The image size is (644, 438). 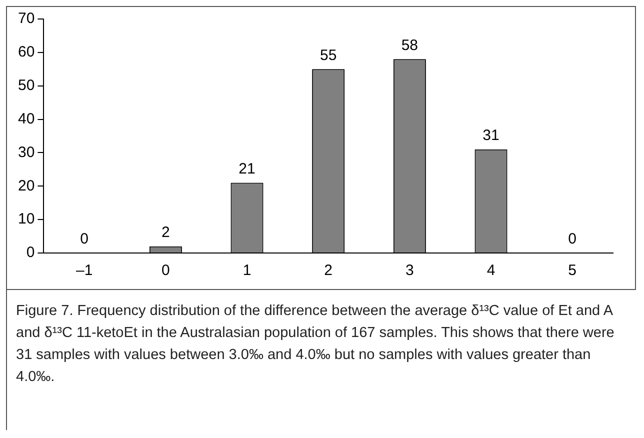 What do you see at coordinates (247, 169) in the screenshot?
I see `data-label: 21` at bounding box center [247, 169].